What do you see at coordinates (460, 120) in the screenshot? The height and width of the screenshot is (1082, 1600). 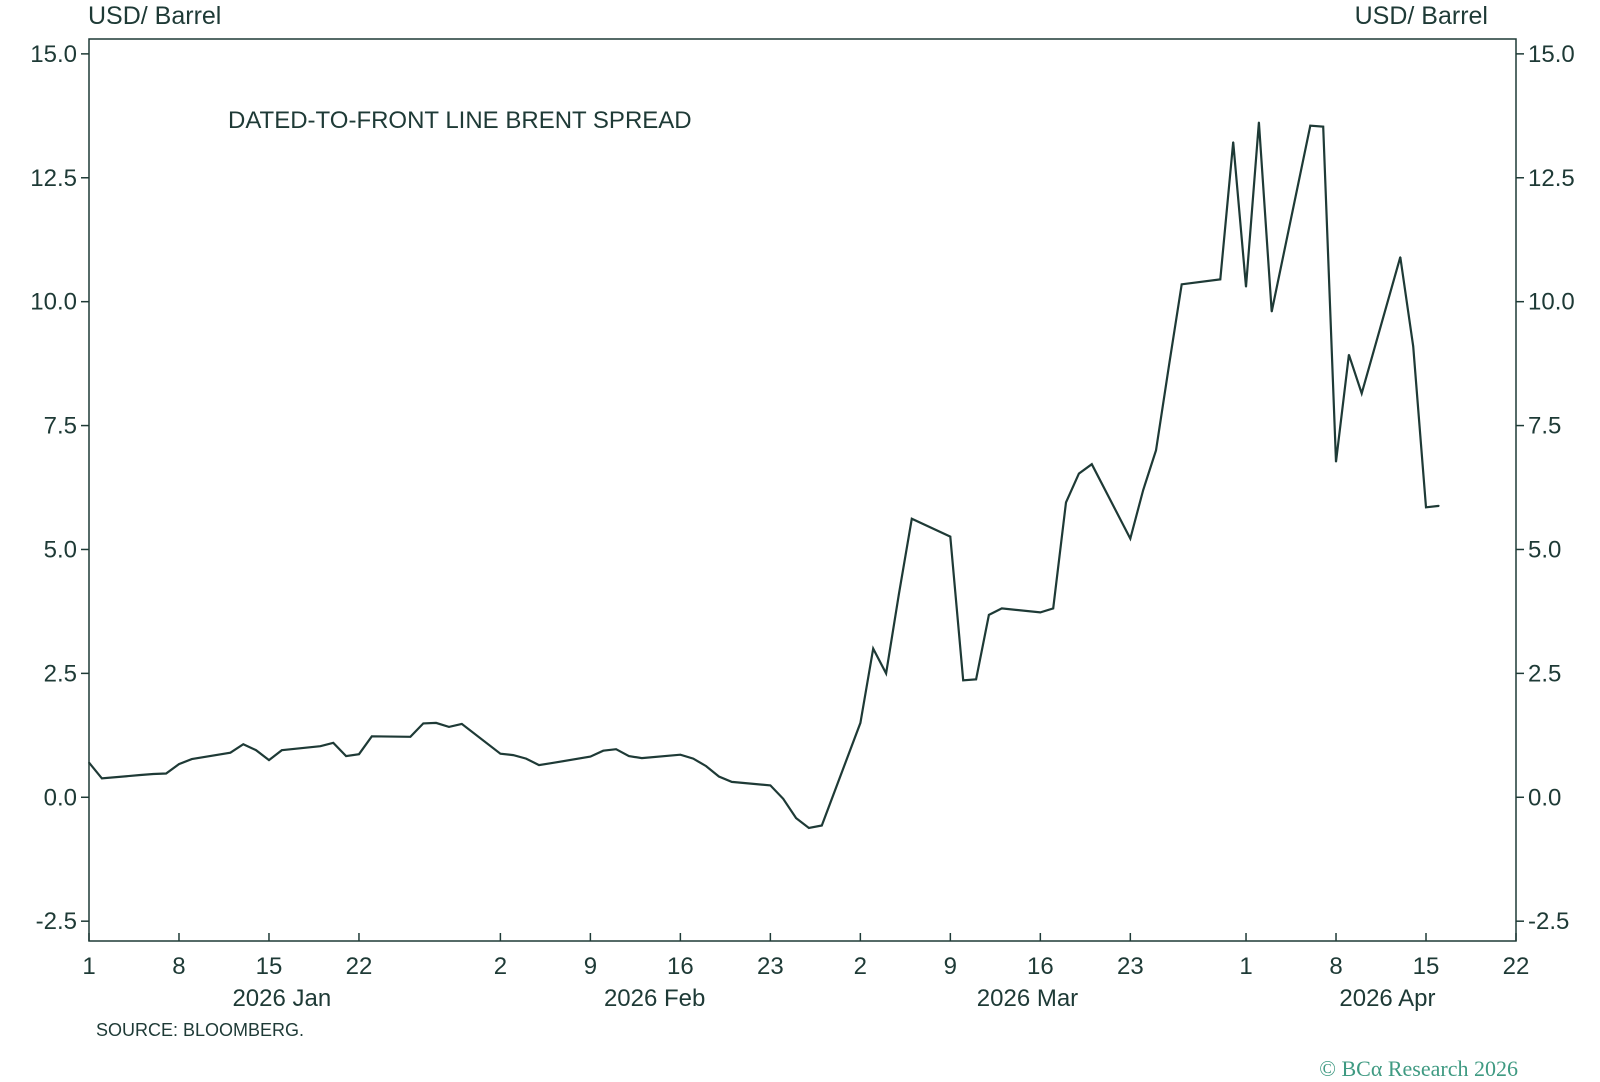 I see `chart-title: DATED-TO-FRONT LINE BRENT SPREAD` at bounding box center [460, 120].